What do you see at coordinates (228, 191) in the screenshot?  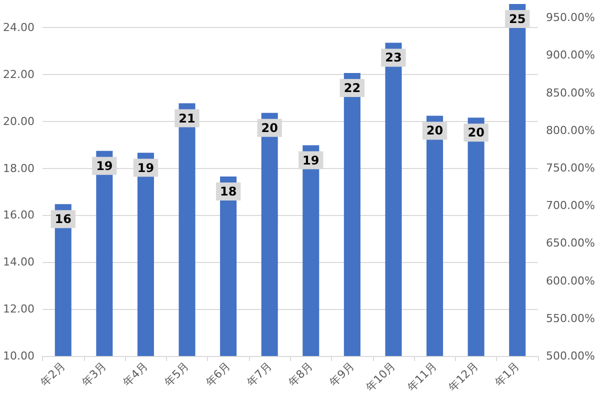 I see `data-label: 18` at bounding box center [228, 191].